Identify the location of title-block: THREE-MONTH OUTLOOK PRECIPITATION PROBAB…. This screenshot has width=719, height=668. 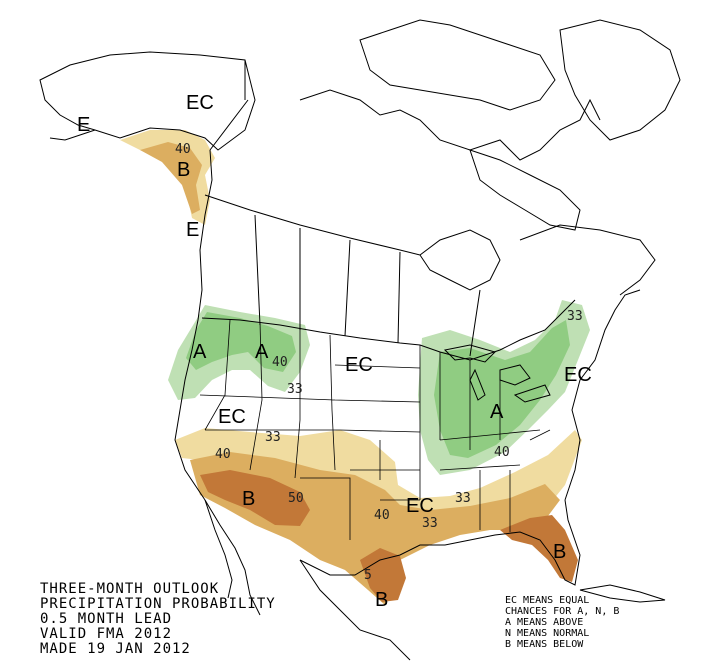
(158, 619).